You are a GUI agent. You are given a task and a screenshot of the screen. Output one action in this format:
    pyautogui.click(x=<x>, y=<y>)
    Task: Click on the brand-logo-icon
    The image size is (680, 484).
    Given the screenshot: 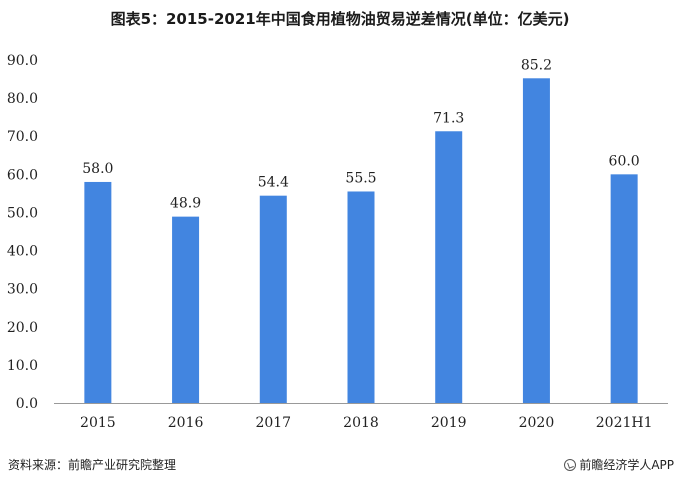 What is the action you would take?
    pyautogui.click(x=570, y=464)
    